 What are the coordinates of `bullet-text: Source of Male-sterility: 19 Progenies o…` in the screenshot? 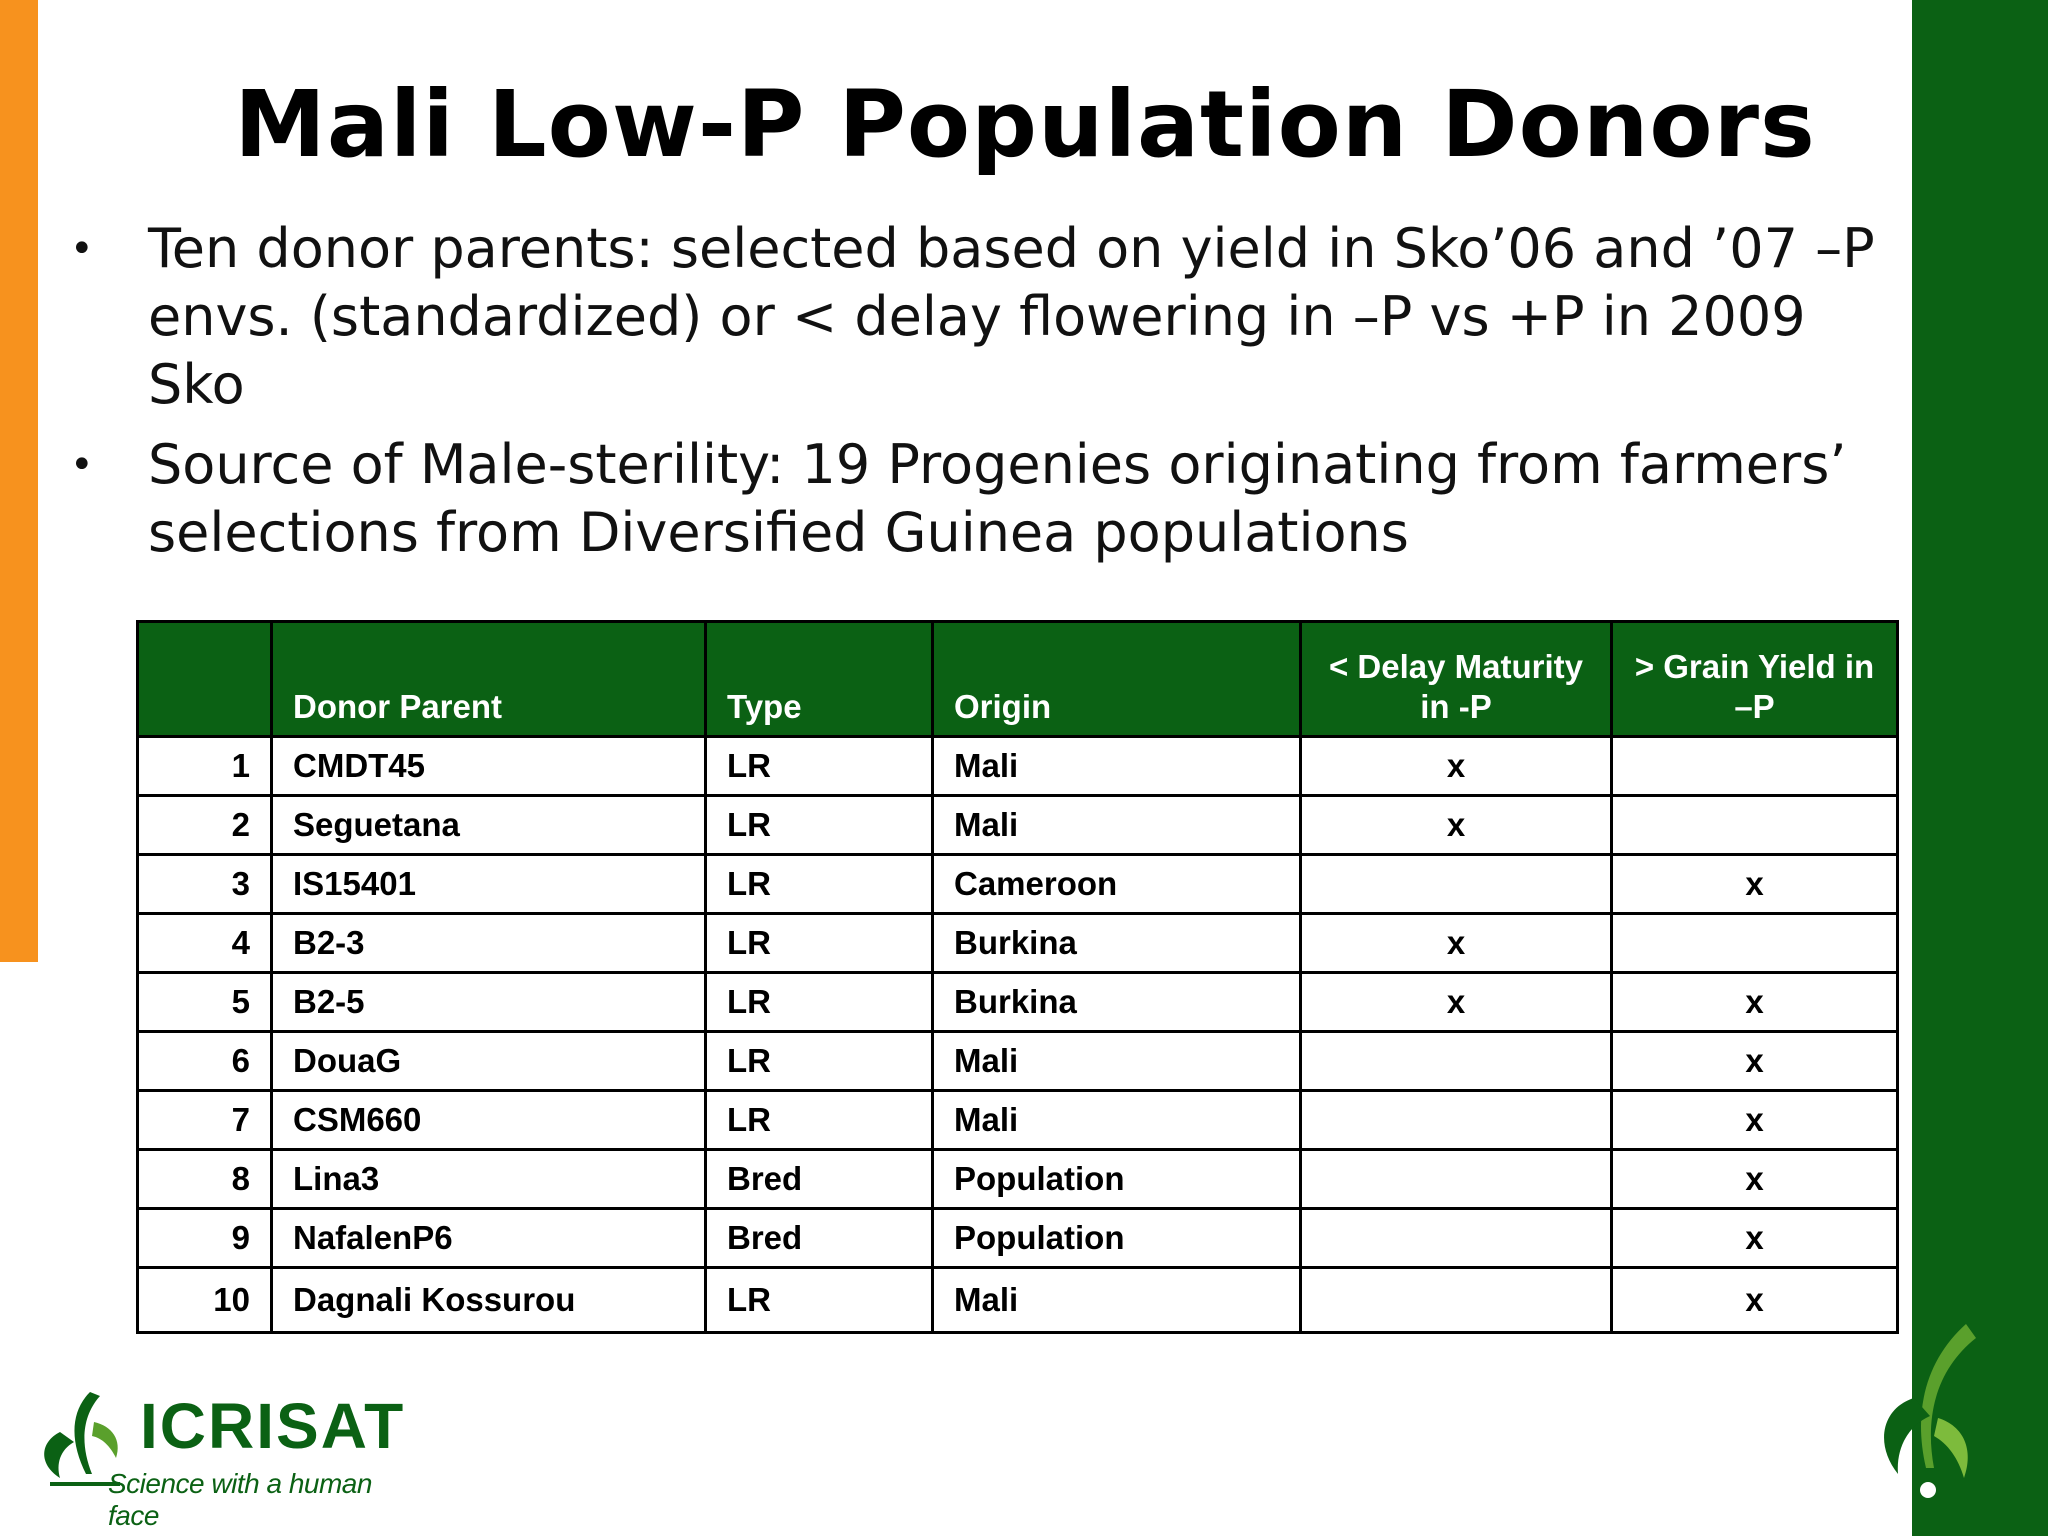 It's located at (997, 498).